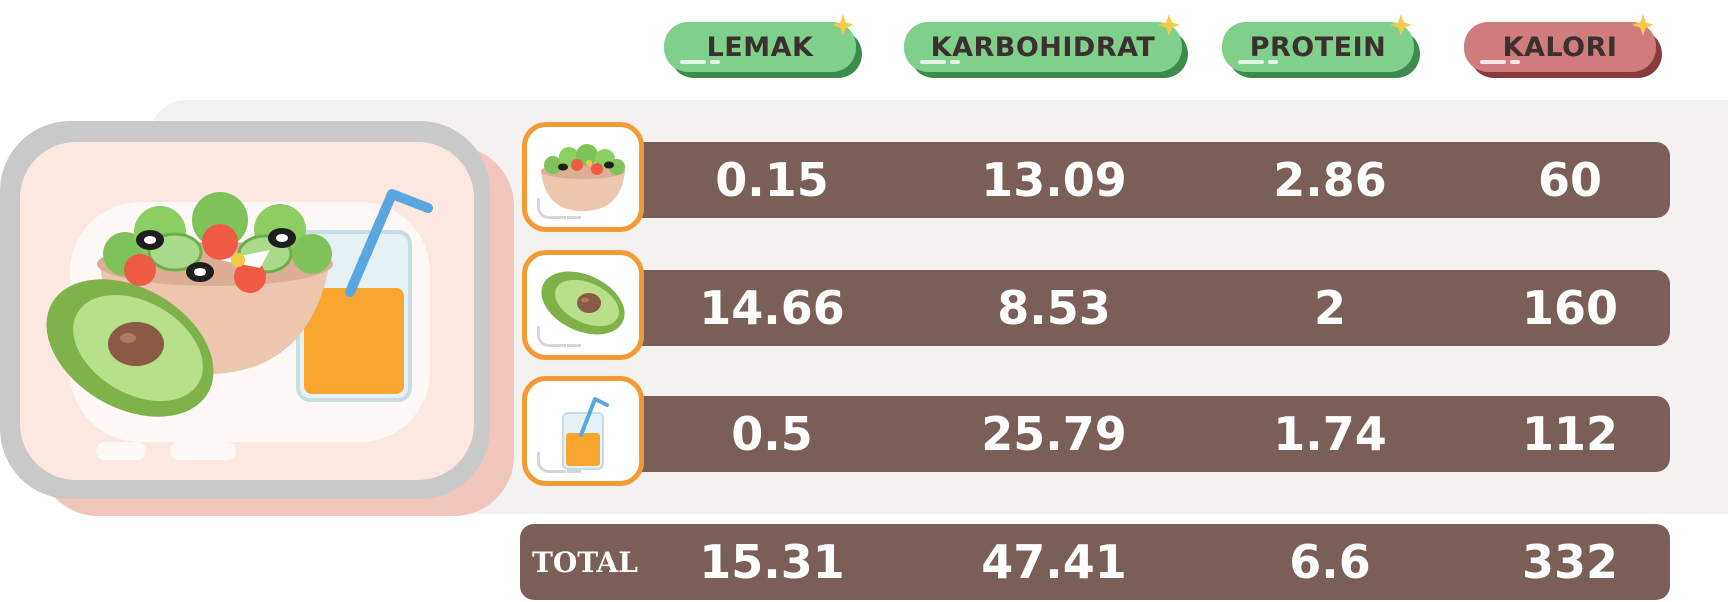 The height and width of the screenshot is (602, 1728). Describe the element at coordinates (772, 180) in the screenshot. I see `cell-lemak: 0.15` at that location.